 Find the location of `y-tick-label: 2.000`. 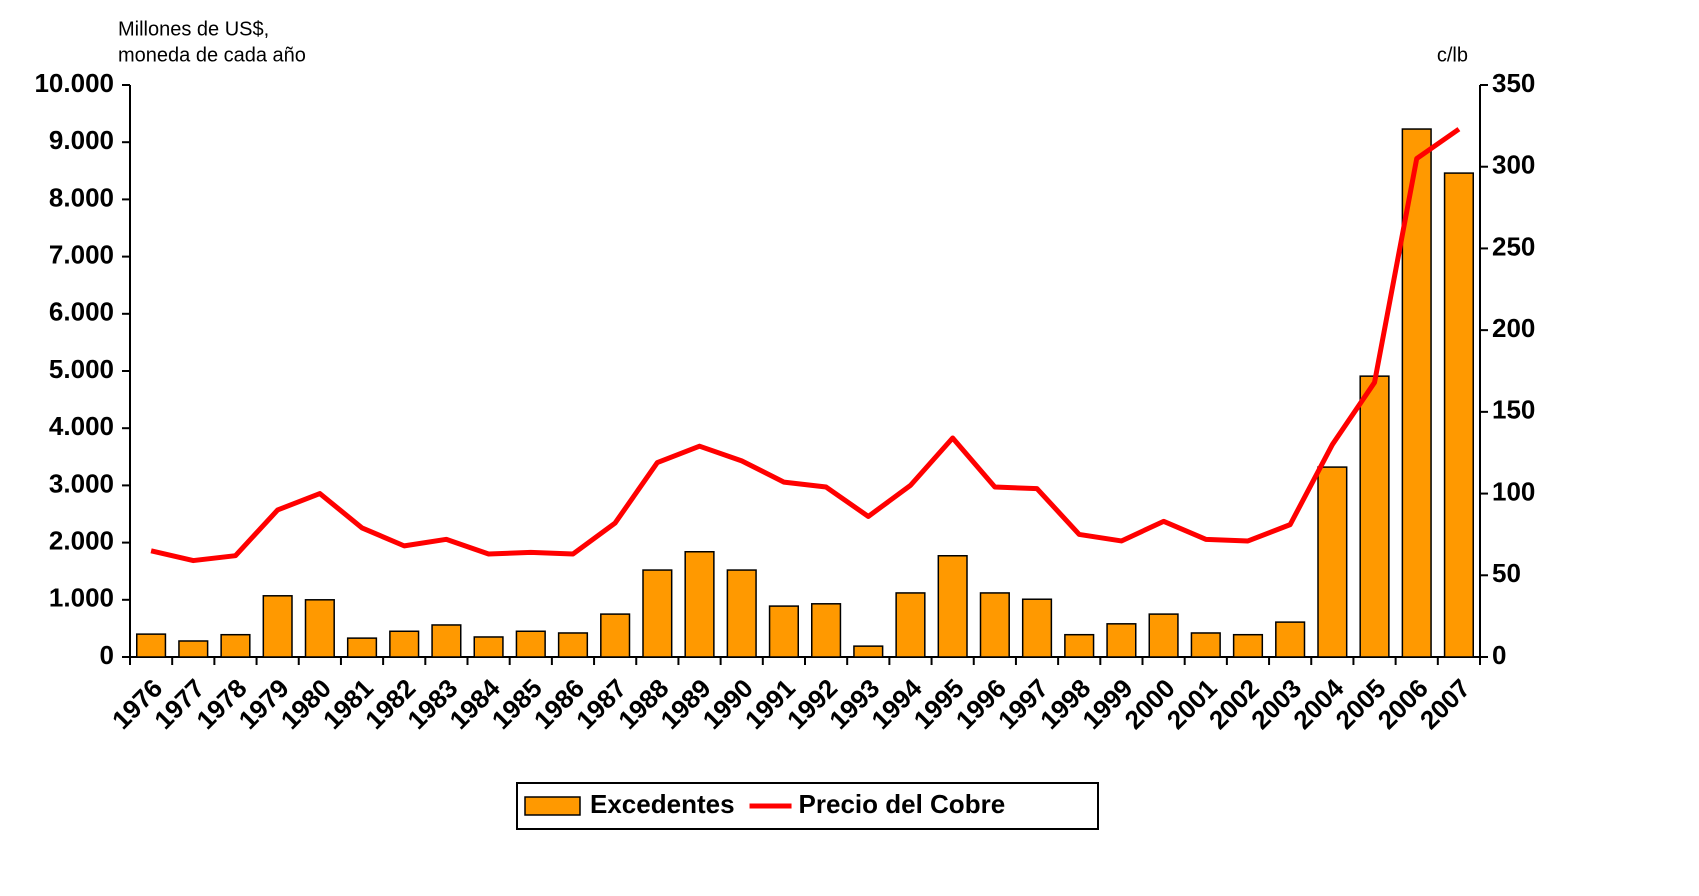

y-tick-label: 2.000 is located at coordinates (81, 540).